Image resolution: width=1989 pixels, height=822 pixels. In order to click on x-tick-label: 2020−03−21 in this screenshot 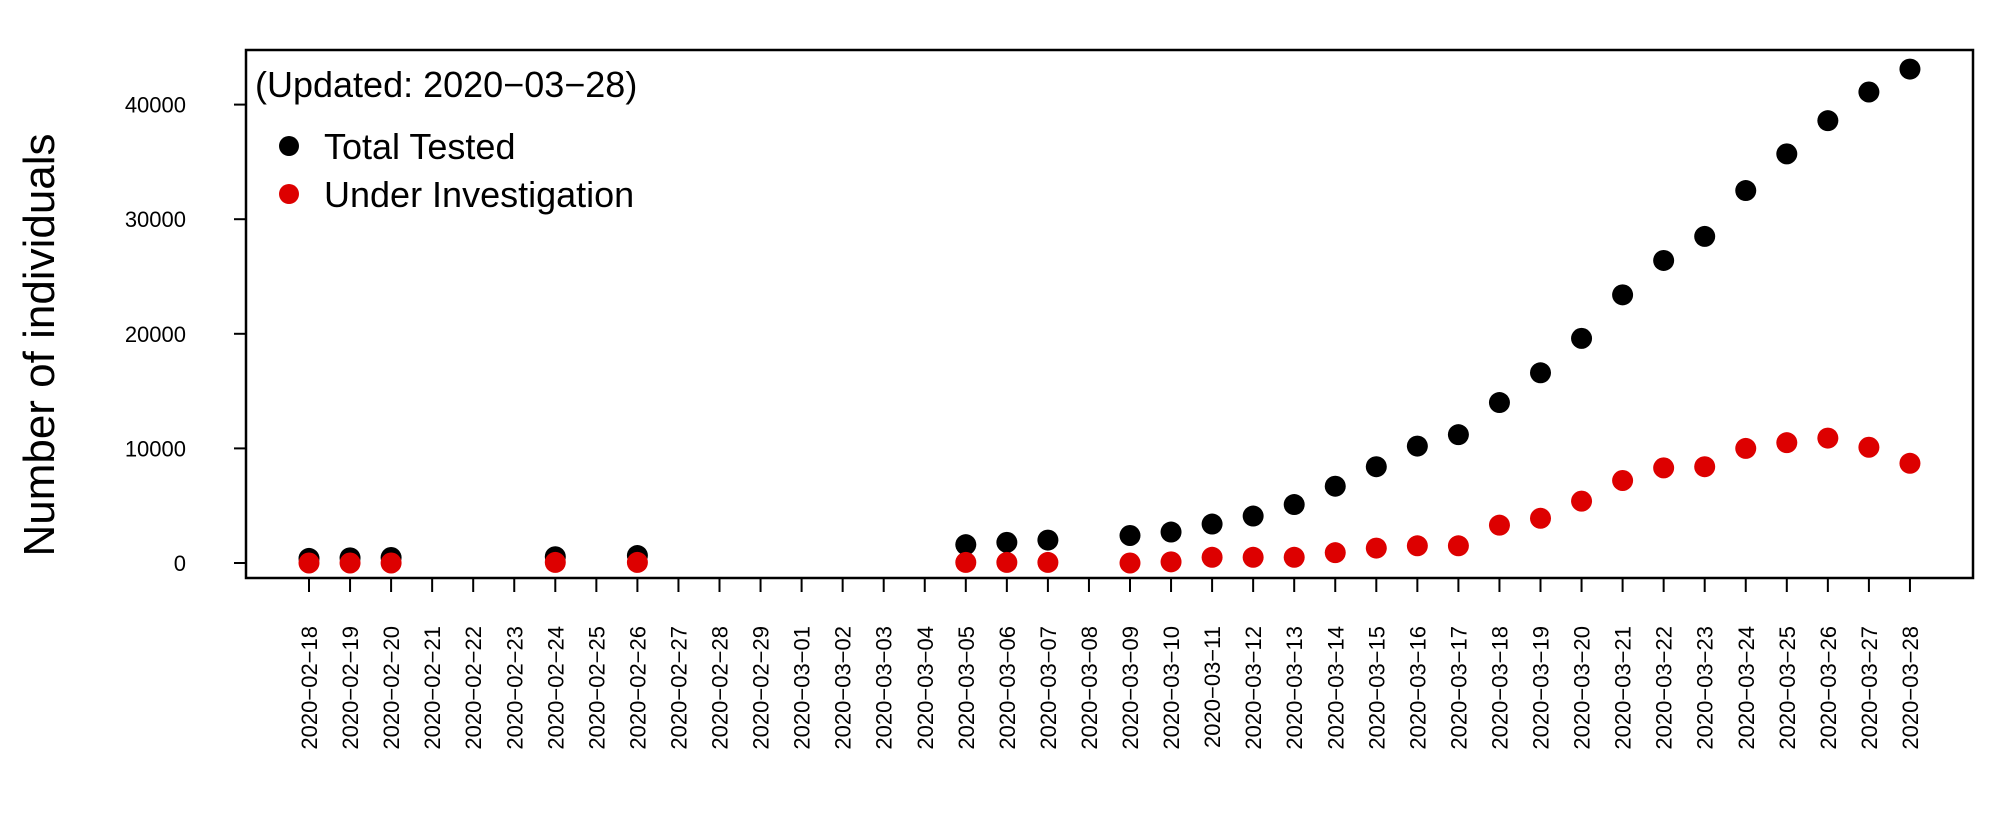, I will do `click(1623, 688)`.